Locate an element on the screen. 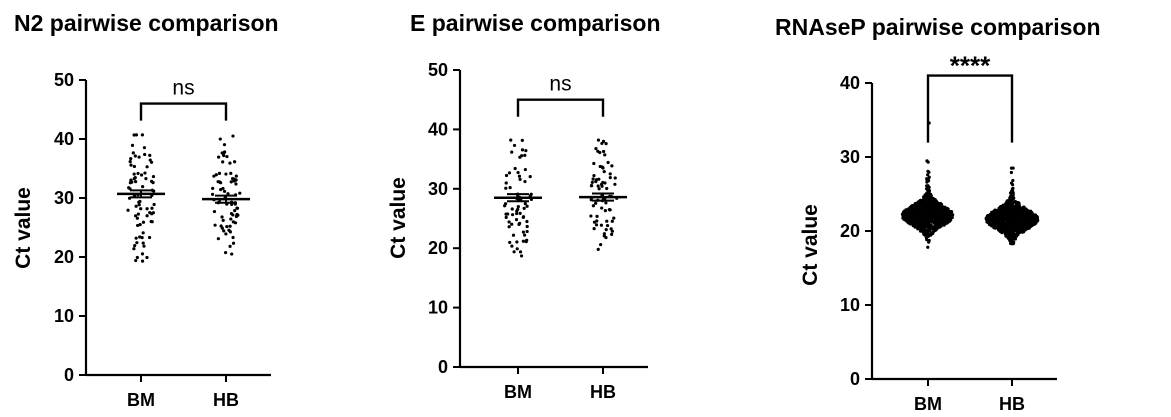  significance-bracket is located at coordinates (560, 107).